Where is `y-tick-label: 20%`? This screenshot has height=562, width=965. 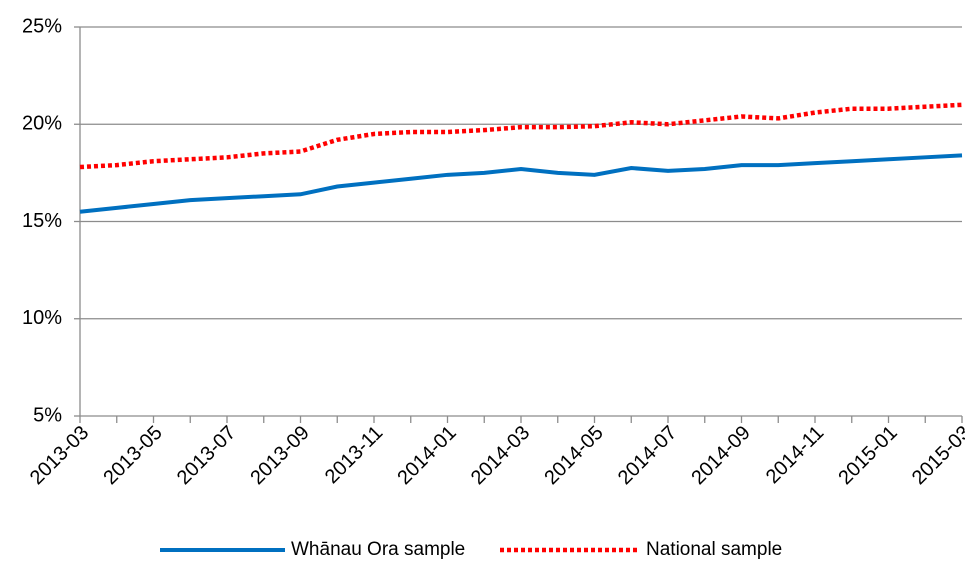
y-tick-label: 20% is located at coordinates (42, 124).